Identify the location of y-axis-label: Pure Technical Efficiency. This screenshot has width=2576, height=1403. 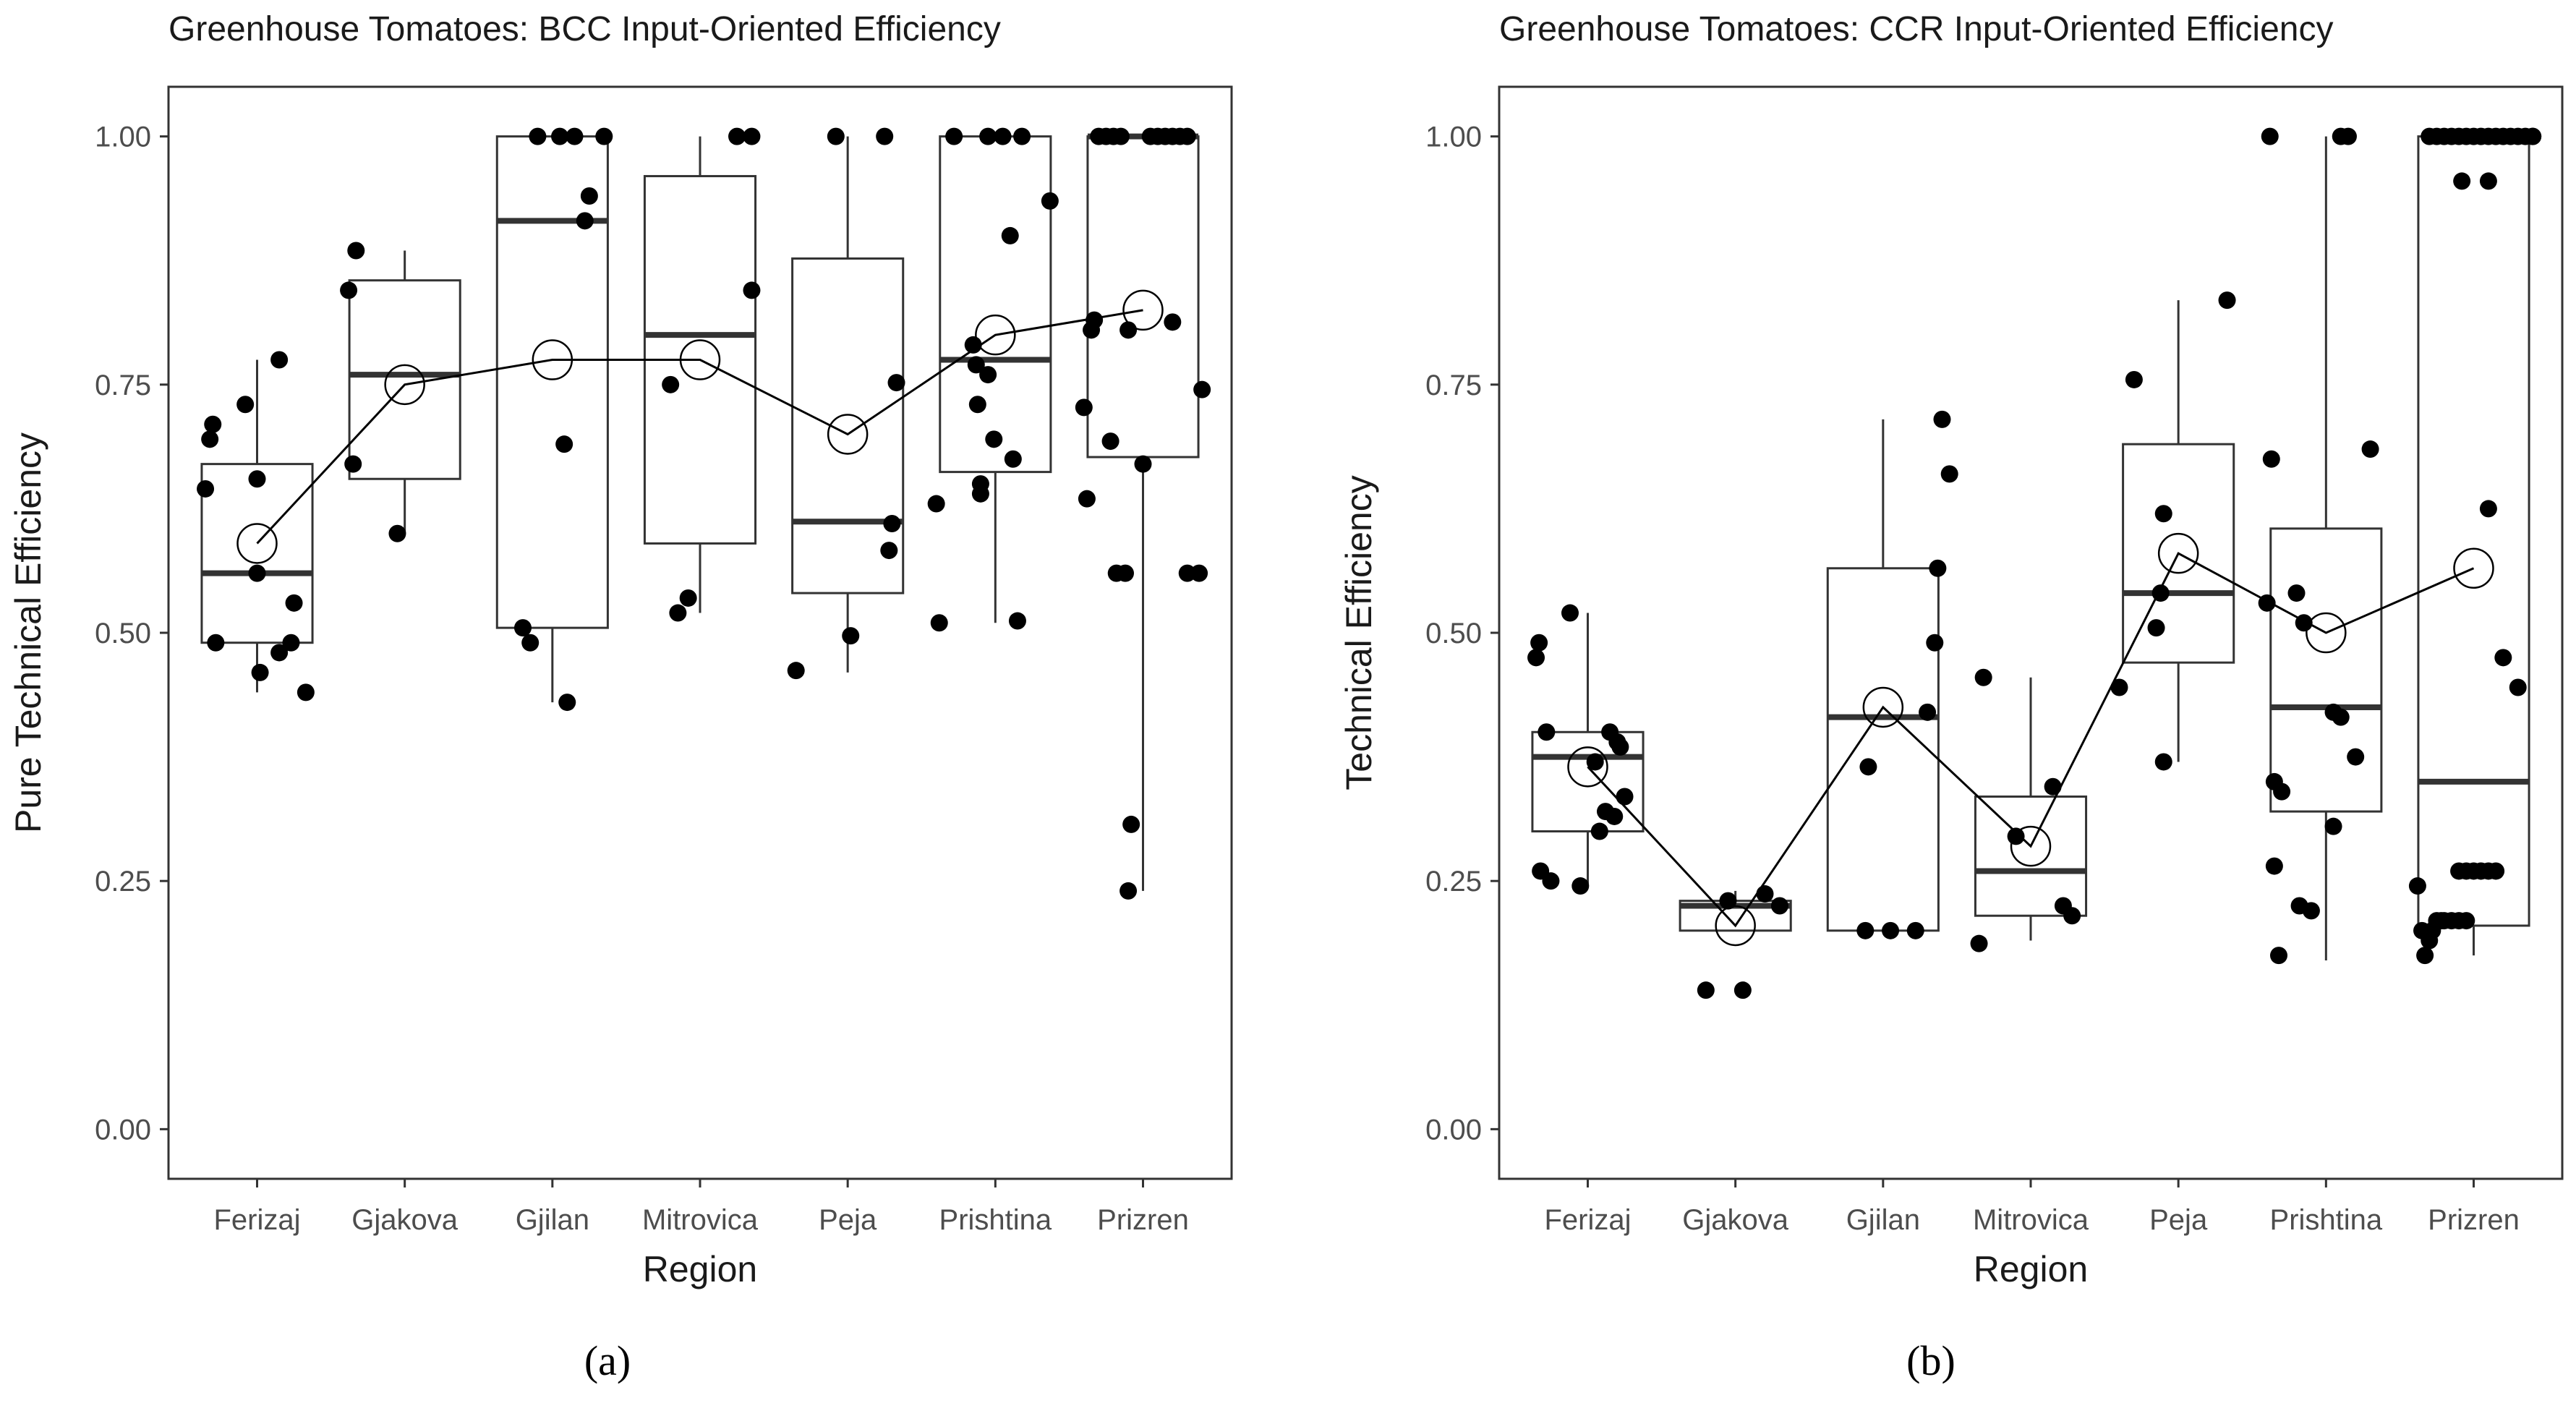
(28, 632).